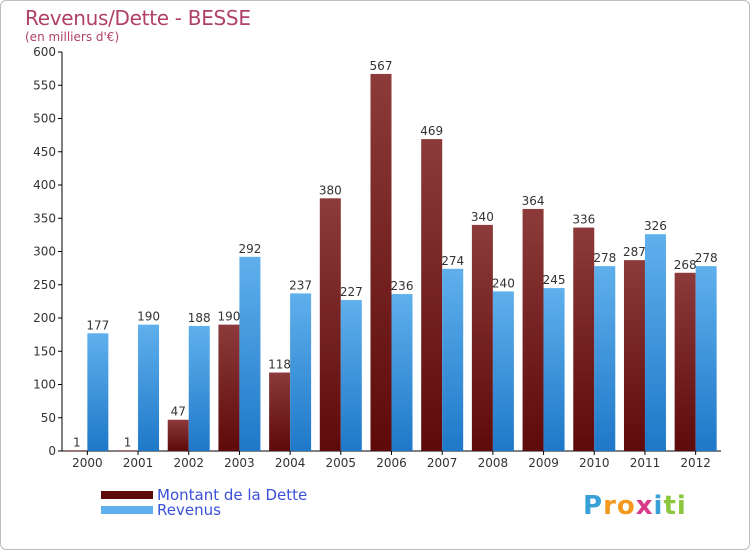 Image resolution: width=750 pixels, height=550 pixels. Describe the element at coordinates (44, 119) in the screenshot. I see `y-tick-label: 500` at that location.